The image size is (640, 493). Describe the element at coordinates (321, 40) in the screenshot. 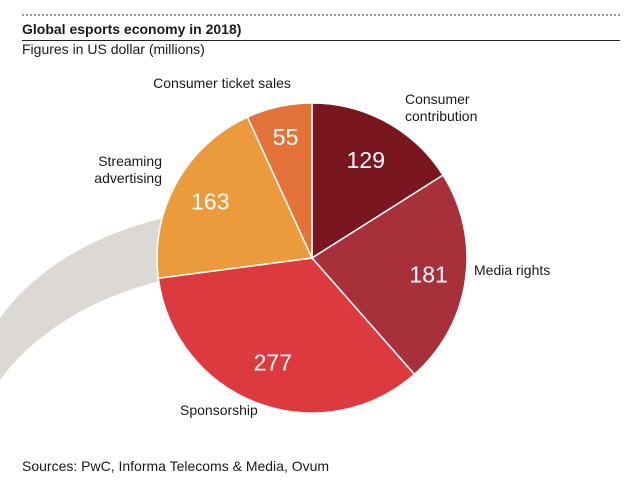

I see `title-divider` at that location.